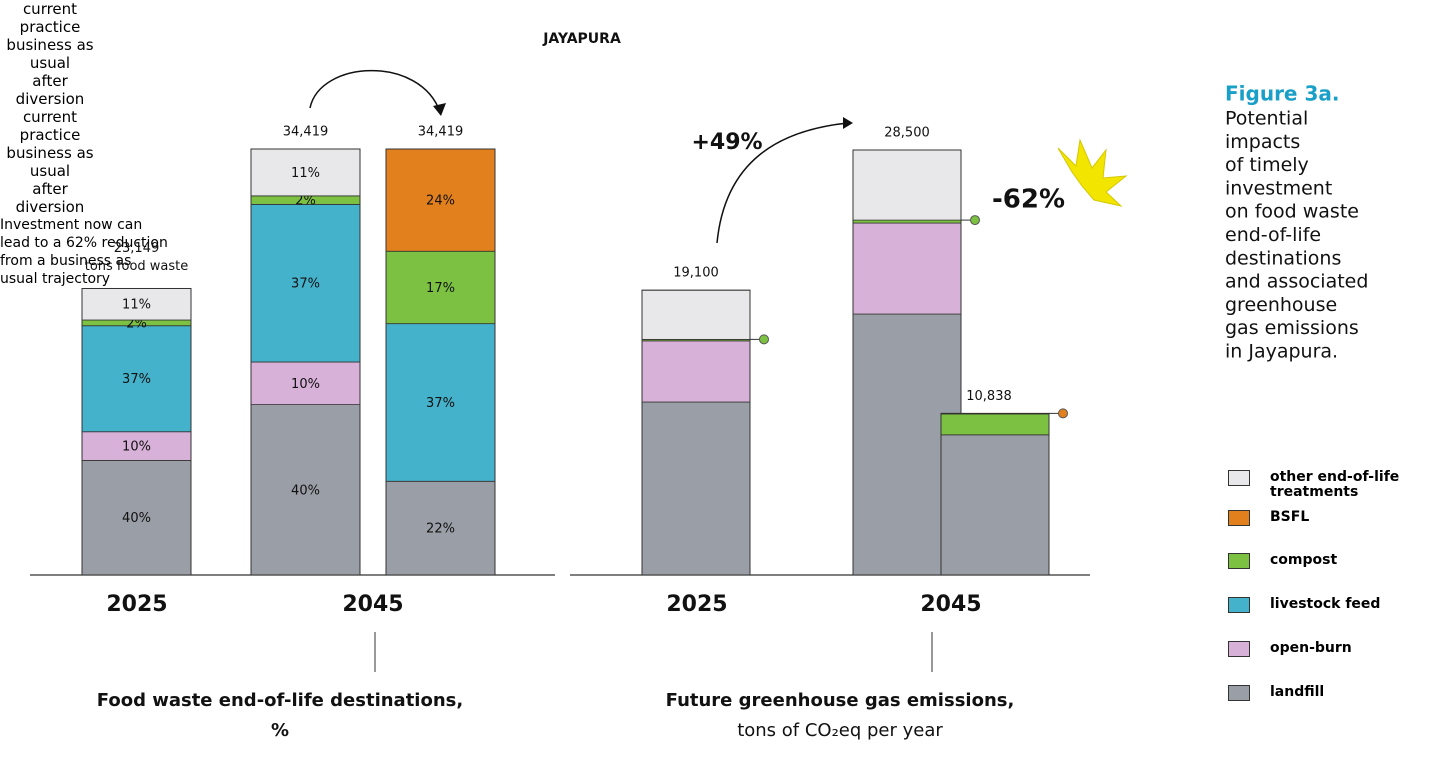 This screenshot has width=1441, height=766. What do you see at coordinates (1281, 305) in the screenshot?
I see `caption-line: greenhouse` at bounding box center [1281, 305].